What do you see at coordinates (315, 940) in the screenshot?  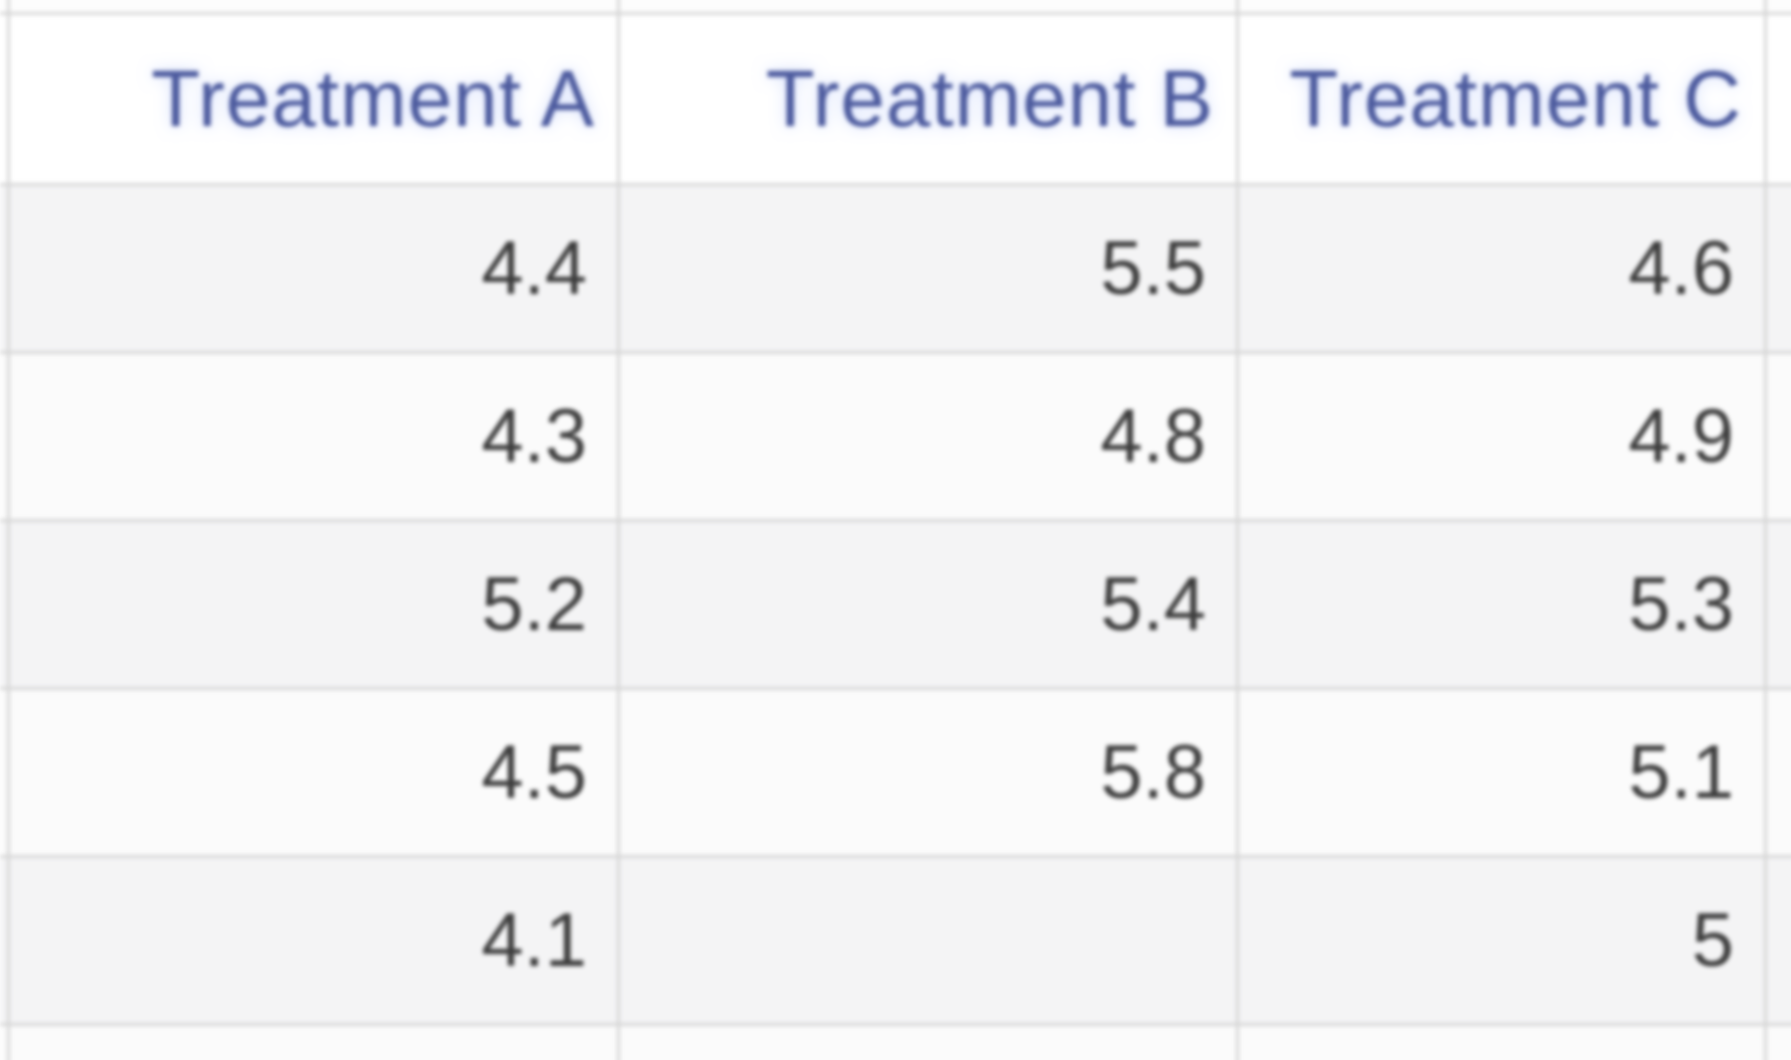 I see `cell: 4.1` at bounding box center [315, 940].